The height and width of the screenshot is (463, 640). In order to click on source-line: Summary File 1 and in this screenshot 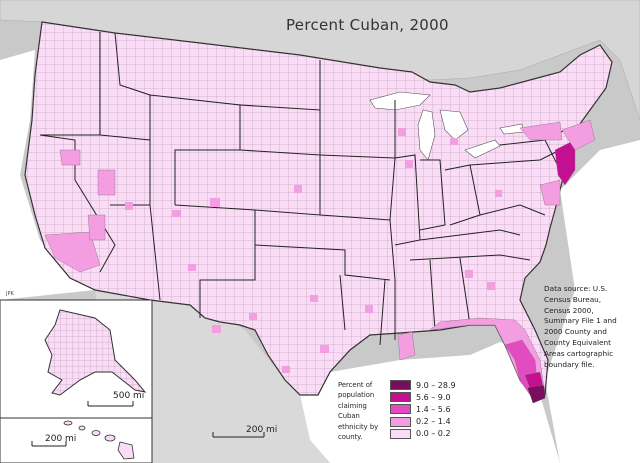, I will do `click(580, 321)`.